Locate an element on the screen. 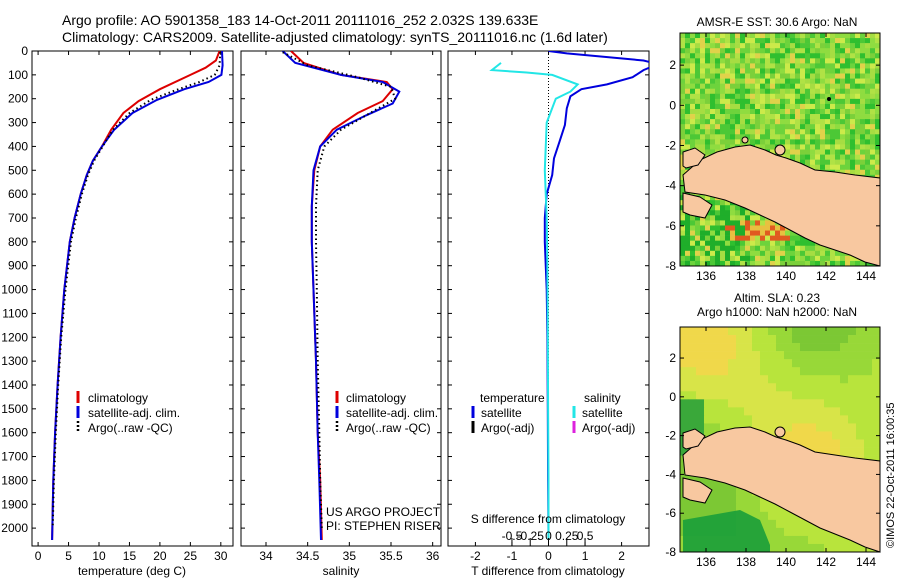 The width and height of the screenshot is (900, 580). pi-annotation: PI: STEPHEN RISER is located at coordinates (383, 526).